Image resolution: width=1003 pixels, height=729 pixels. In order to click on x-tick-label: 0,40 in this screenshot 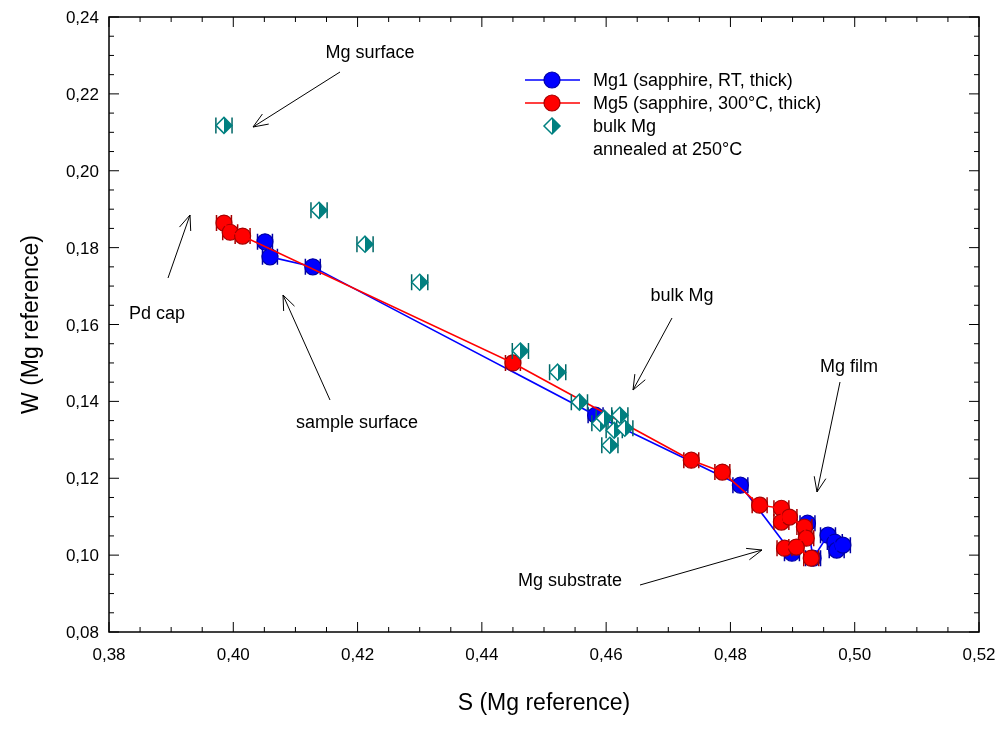, I will do `click(233, 654)`.